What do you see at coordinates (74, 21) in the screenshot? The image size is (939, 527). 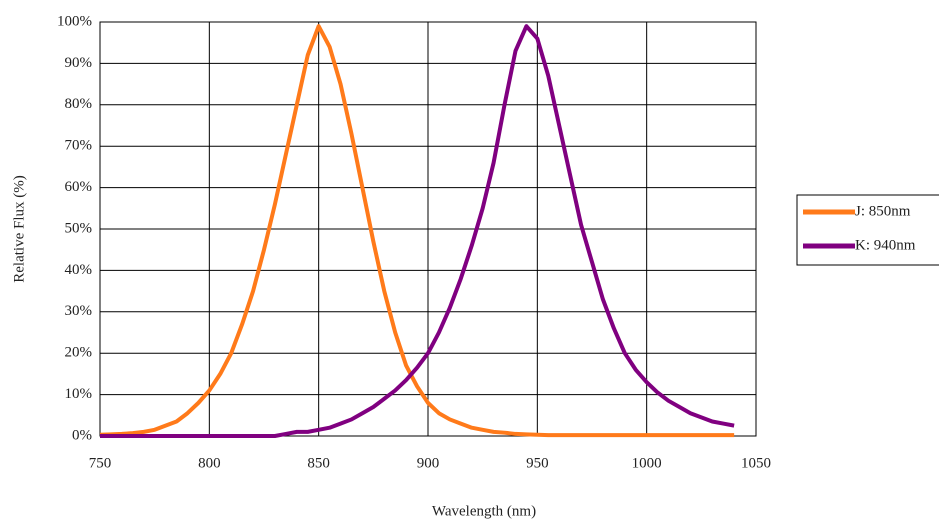 I see `y-tick-label: 100%` at bounding box center [74, 21].